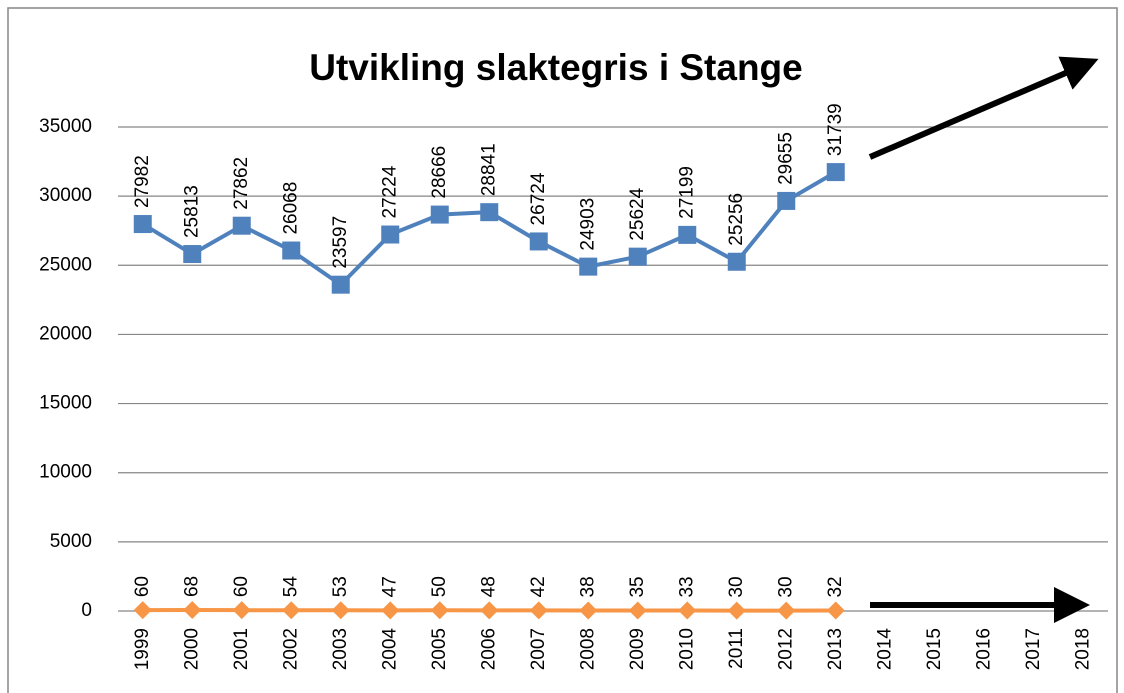 This screenshot has height=693, width=1124. Describe the element at coordinates (538, 649) in the screenshot. I see `x-tick-label: 2007` at that location.